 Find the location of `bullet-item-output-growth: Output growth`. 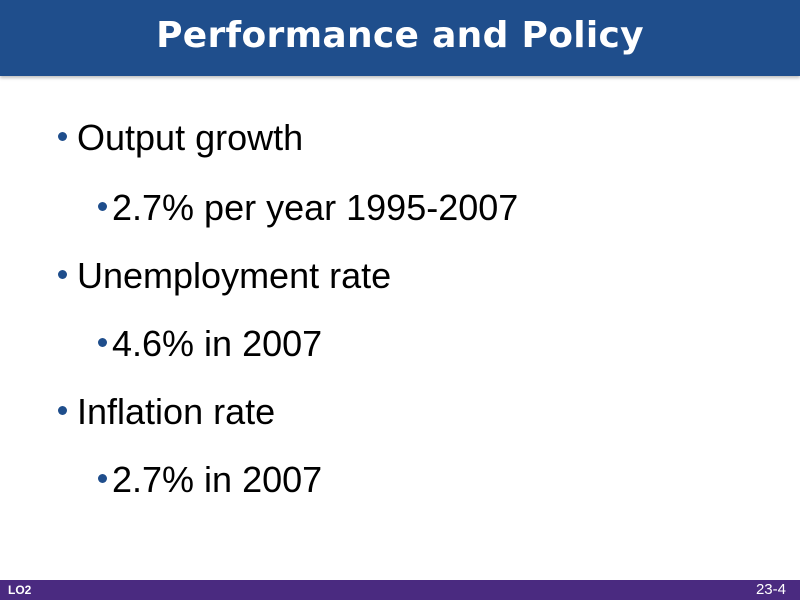

bullet-item-output-growth: Output growth is located at coordinates (180, 138).